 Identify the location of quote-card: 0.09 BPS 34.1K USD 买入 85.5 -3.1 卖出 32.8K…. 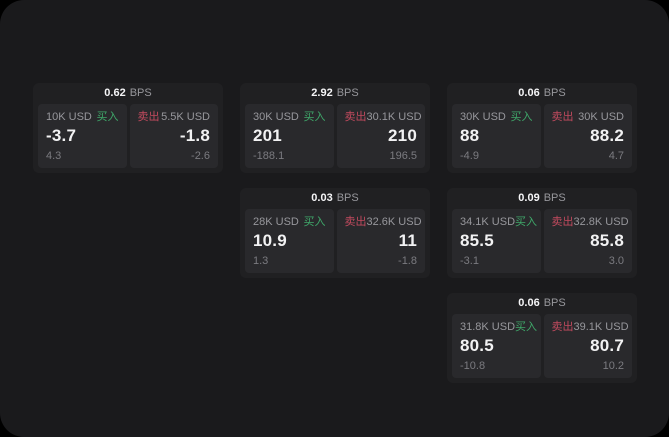
(542, 233).